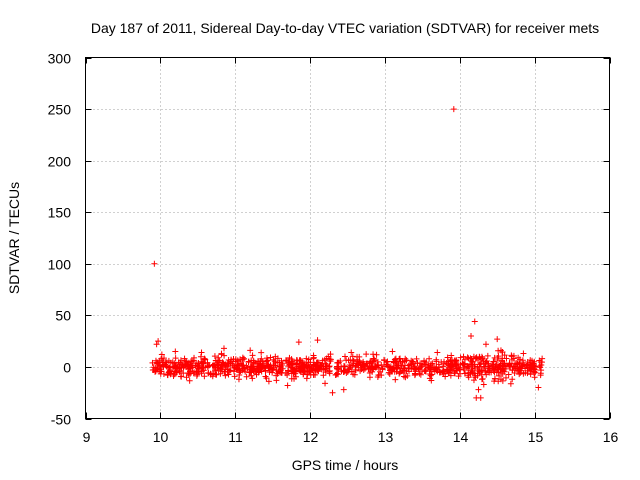 The image size is (640, 480). Describe the element at coordinates (60, 110) in the screenshot. I see `y-tick-label: 250` at that location.